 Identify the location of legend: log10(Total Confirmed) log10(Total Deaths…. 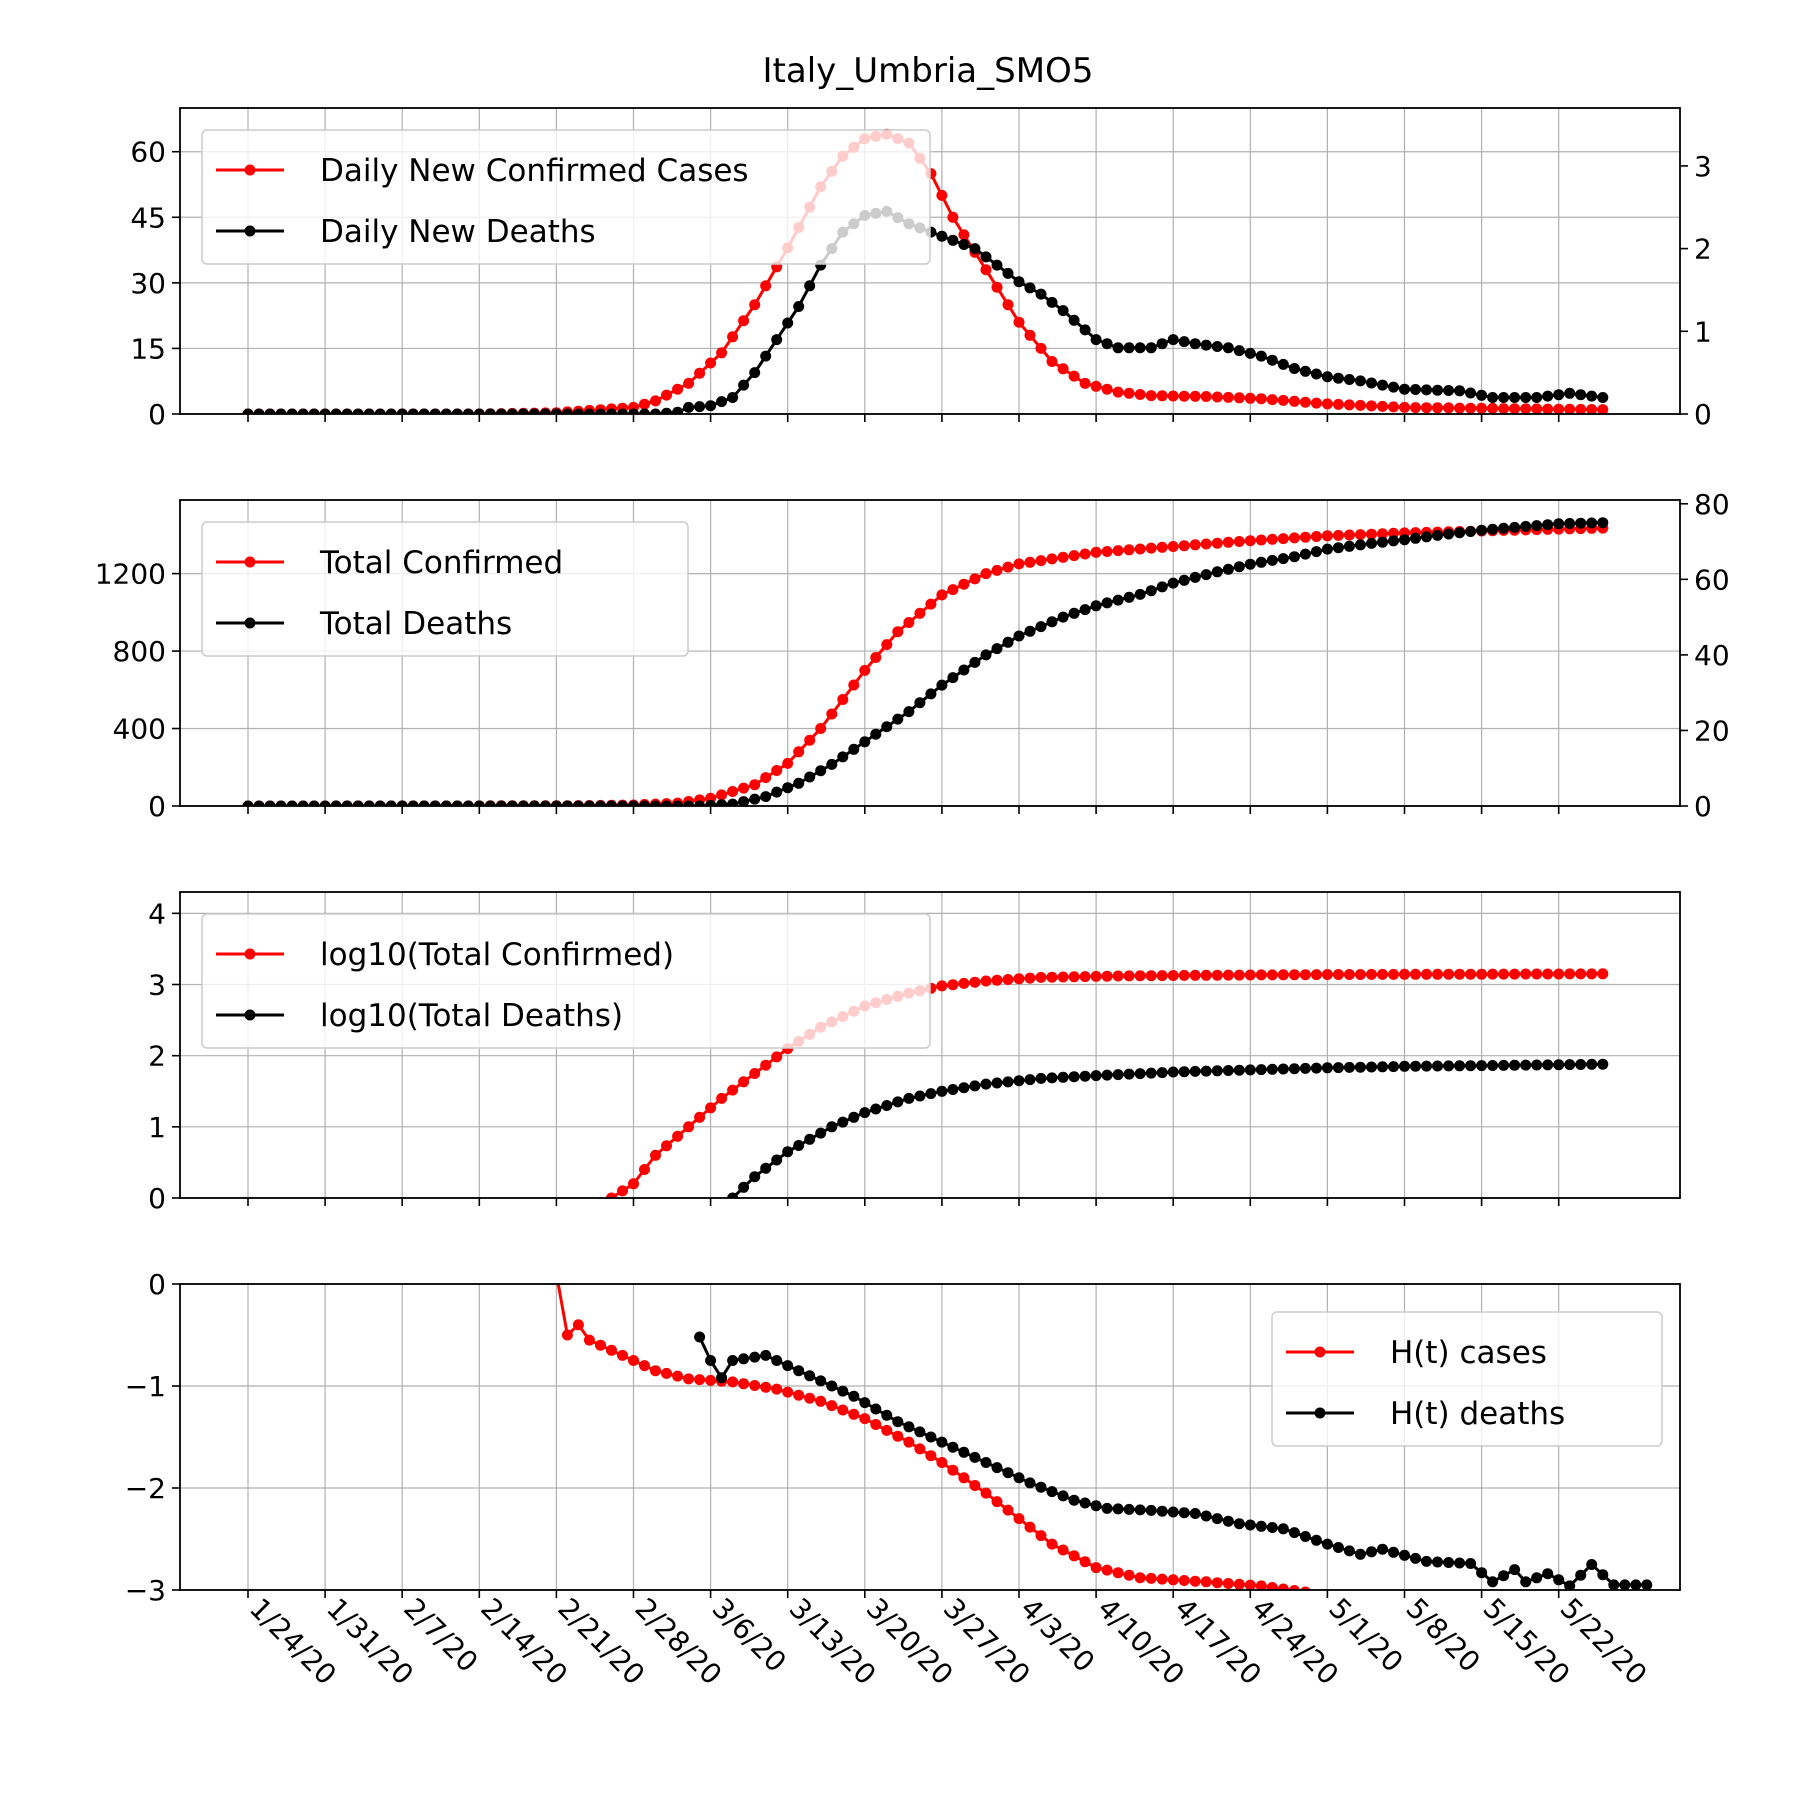
(566, 981).